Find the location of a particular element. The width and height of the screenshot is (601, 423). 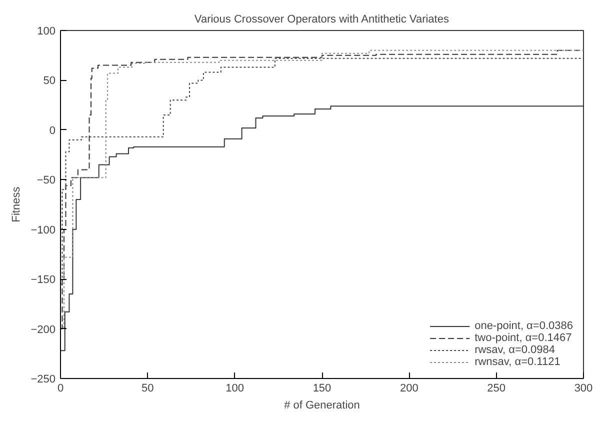

x-tick-label: 100 is located at coordinates (235, 388).